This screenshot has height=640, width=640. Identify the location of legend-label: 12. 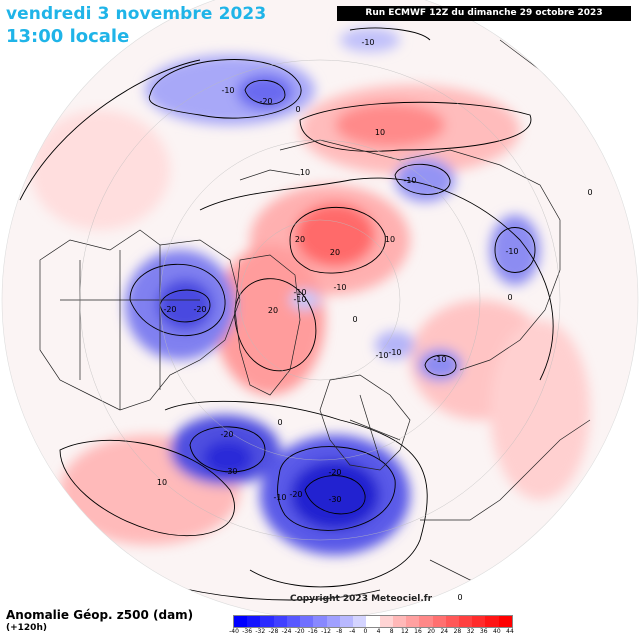
(405, 631).